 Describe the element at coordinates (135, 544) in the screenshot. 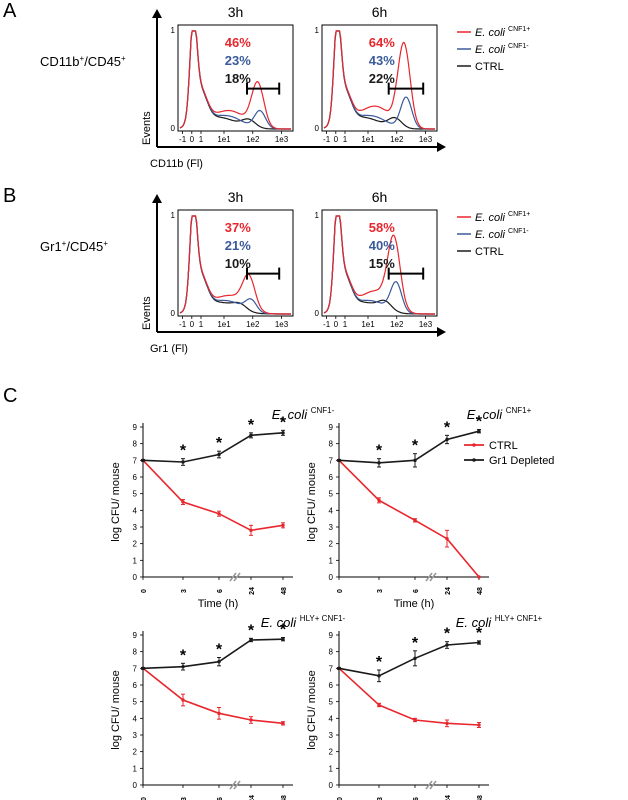

I see `y-tick-label: 2` at that location.